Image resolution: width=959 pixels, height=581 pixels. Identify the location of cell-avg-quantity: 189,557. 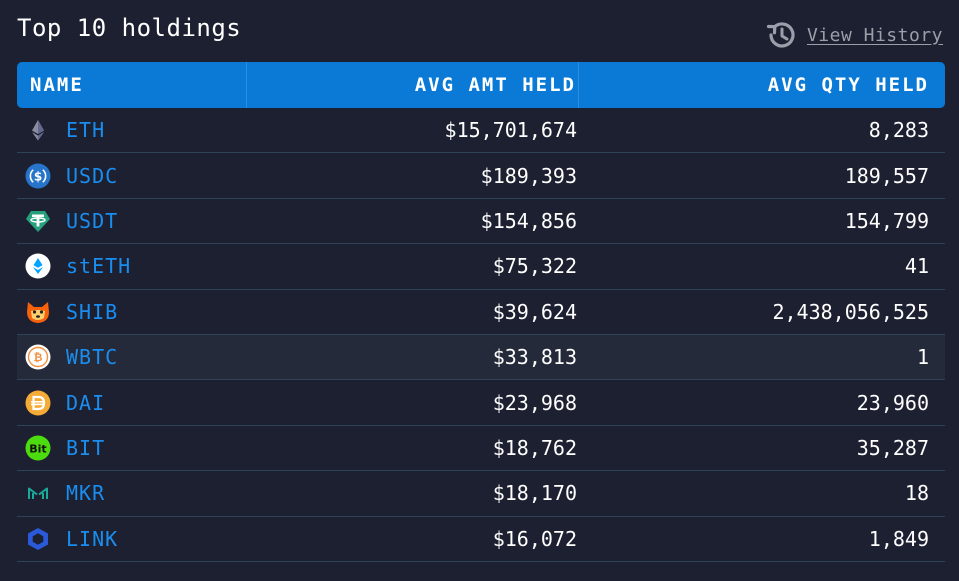
(886, 175).